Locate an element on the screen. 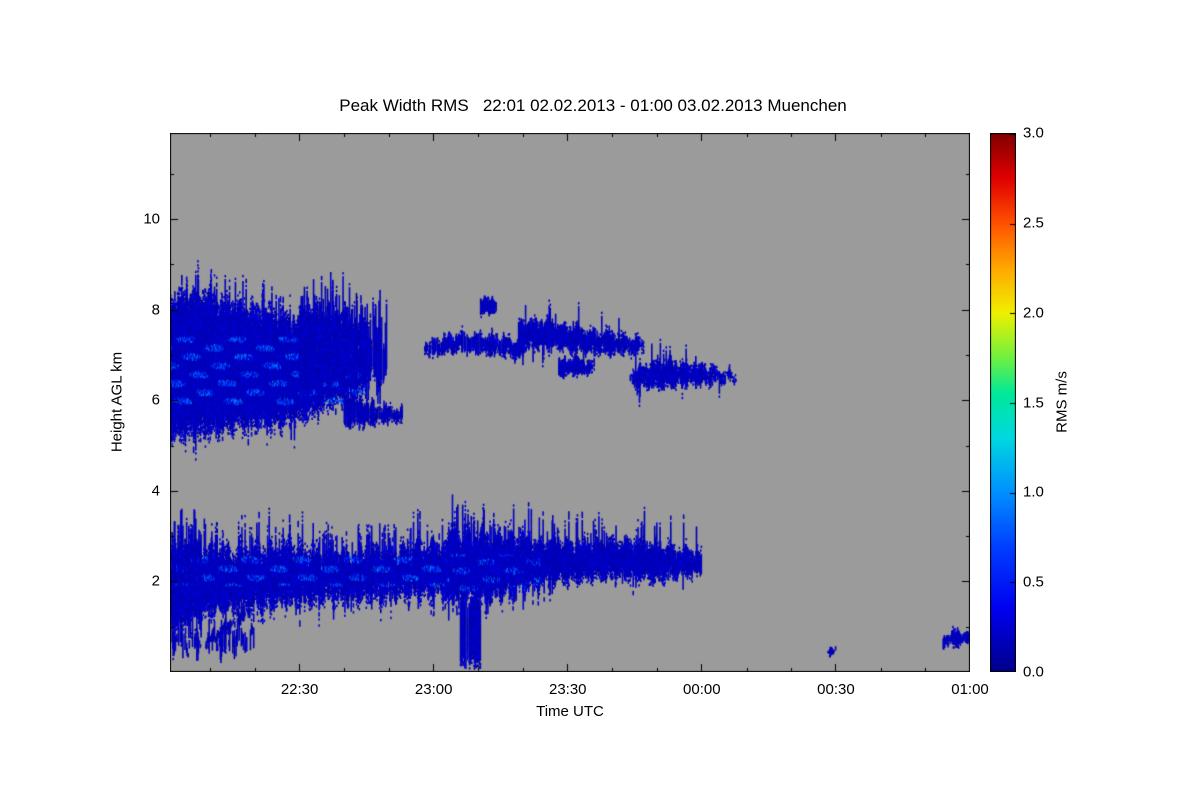  y-tick-label: 6 is located at coordinates (155, 400).